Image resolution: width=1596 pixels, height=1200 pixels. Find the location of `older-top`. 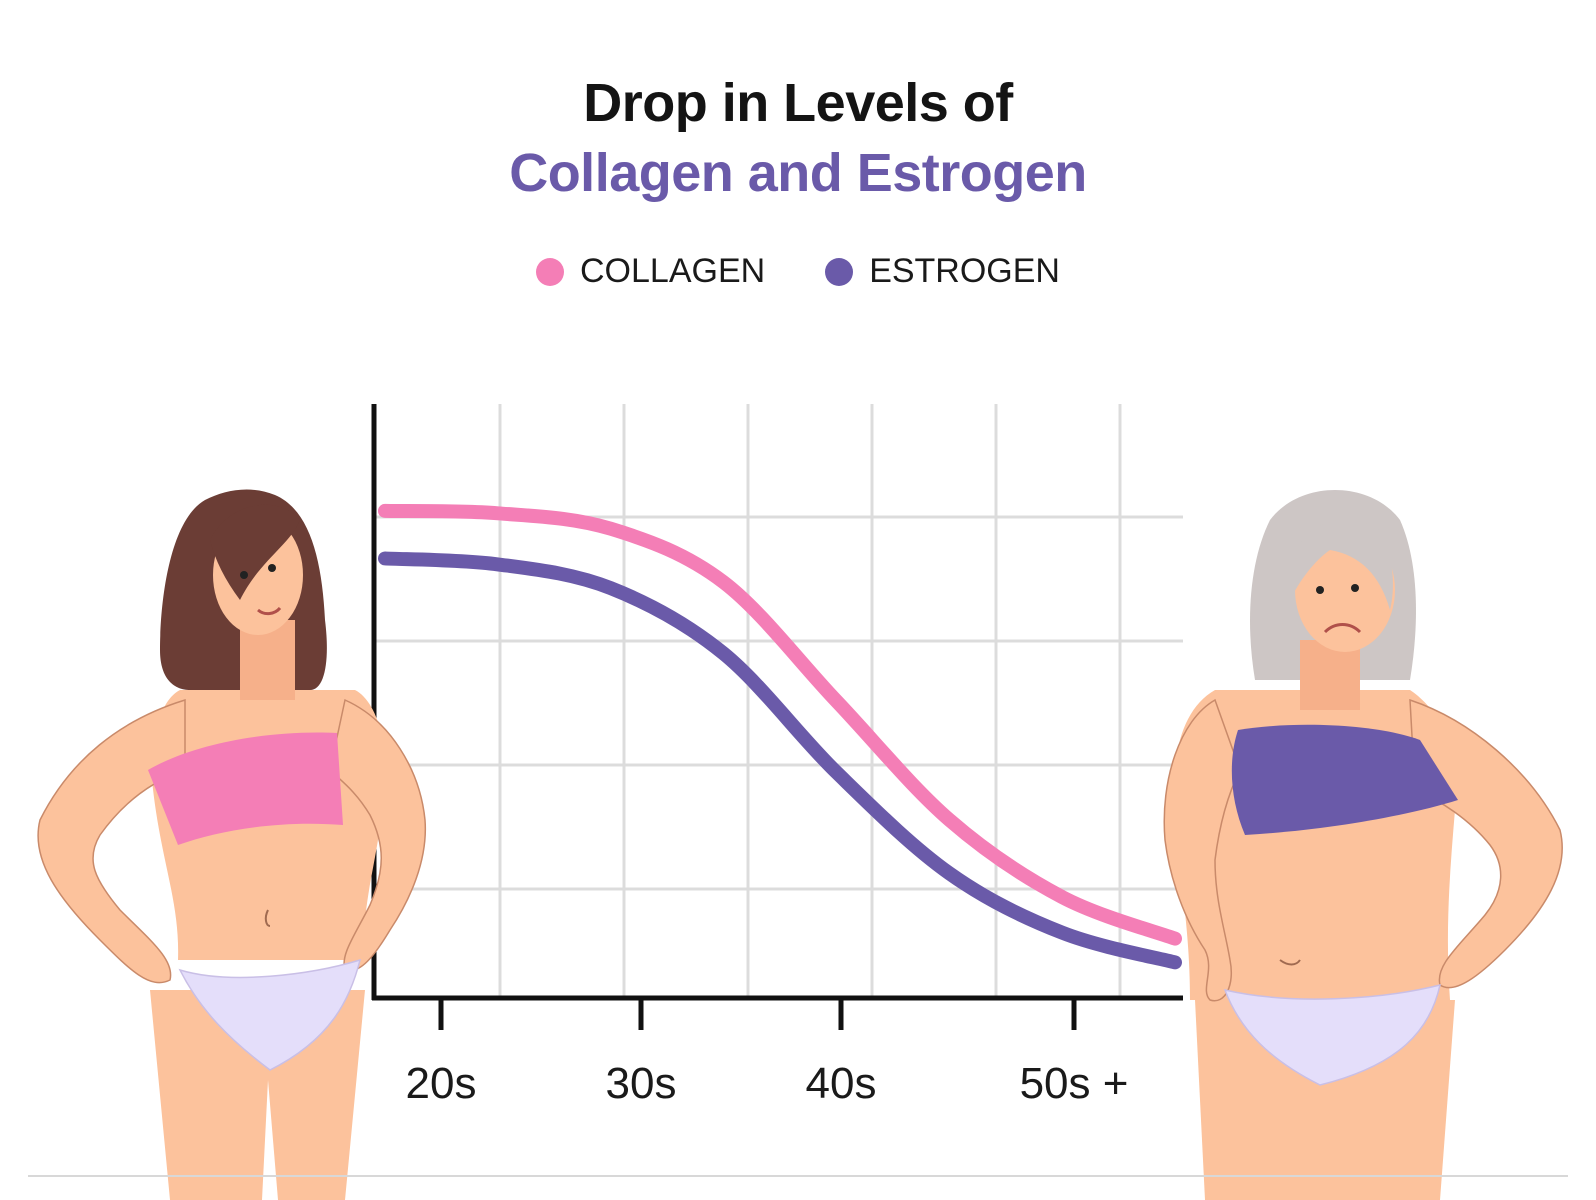

older-top is located at coordinates (1344, 779).